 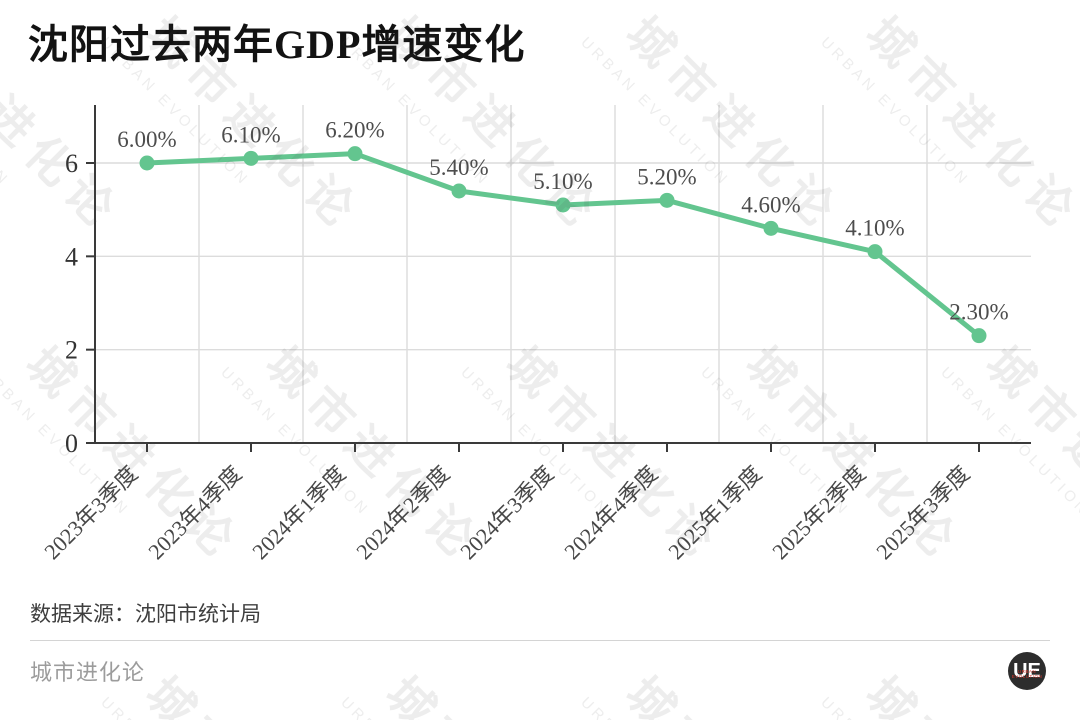 I want to click on y-tick-label: 4, so click(x=71, y=256).